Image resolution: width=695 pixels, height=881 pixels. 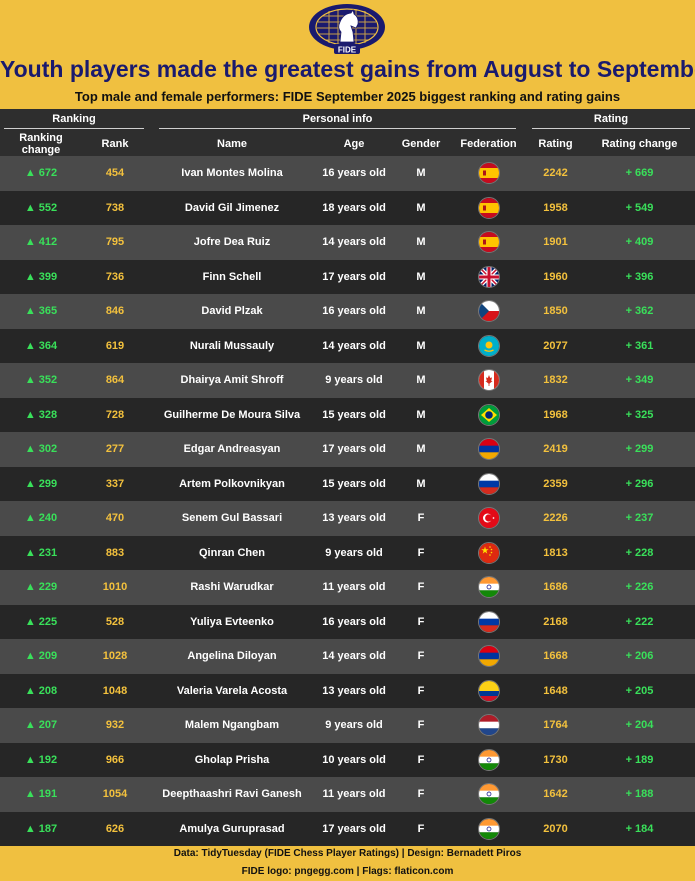 What do you see at coordinates (347, 120) in the screenshot?
I see `column-group-row: Ranking Personal info Rating` at bounding box center [347, 120].